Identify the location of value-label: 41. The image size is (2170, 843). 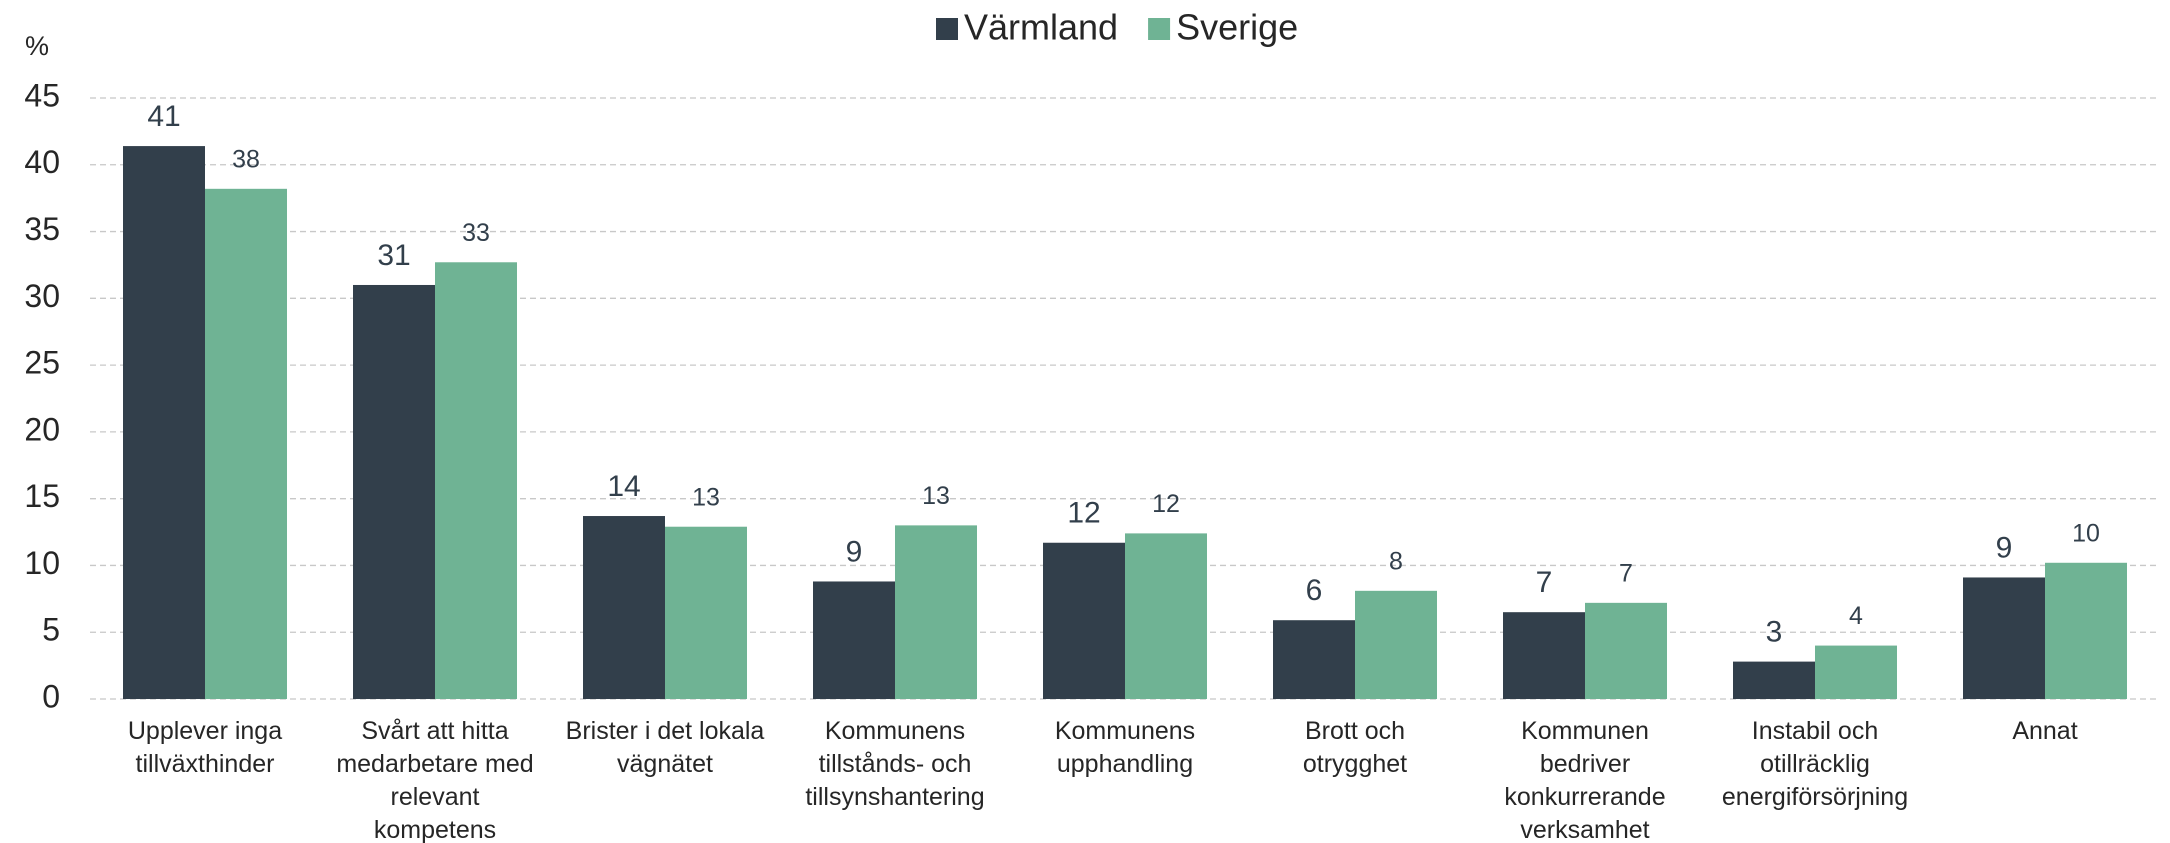
(163, 116).